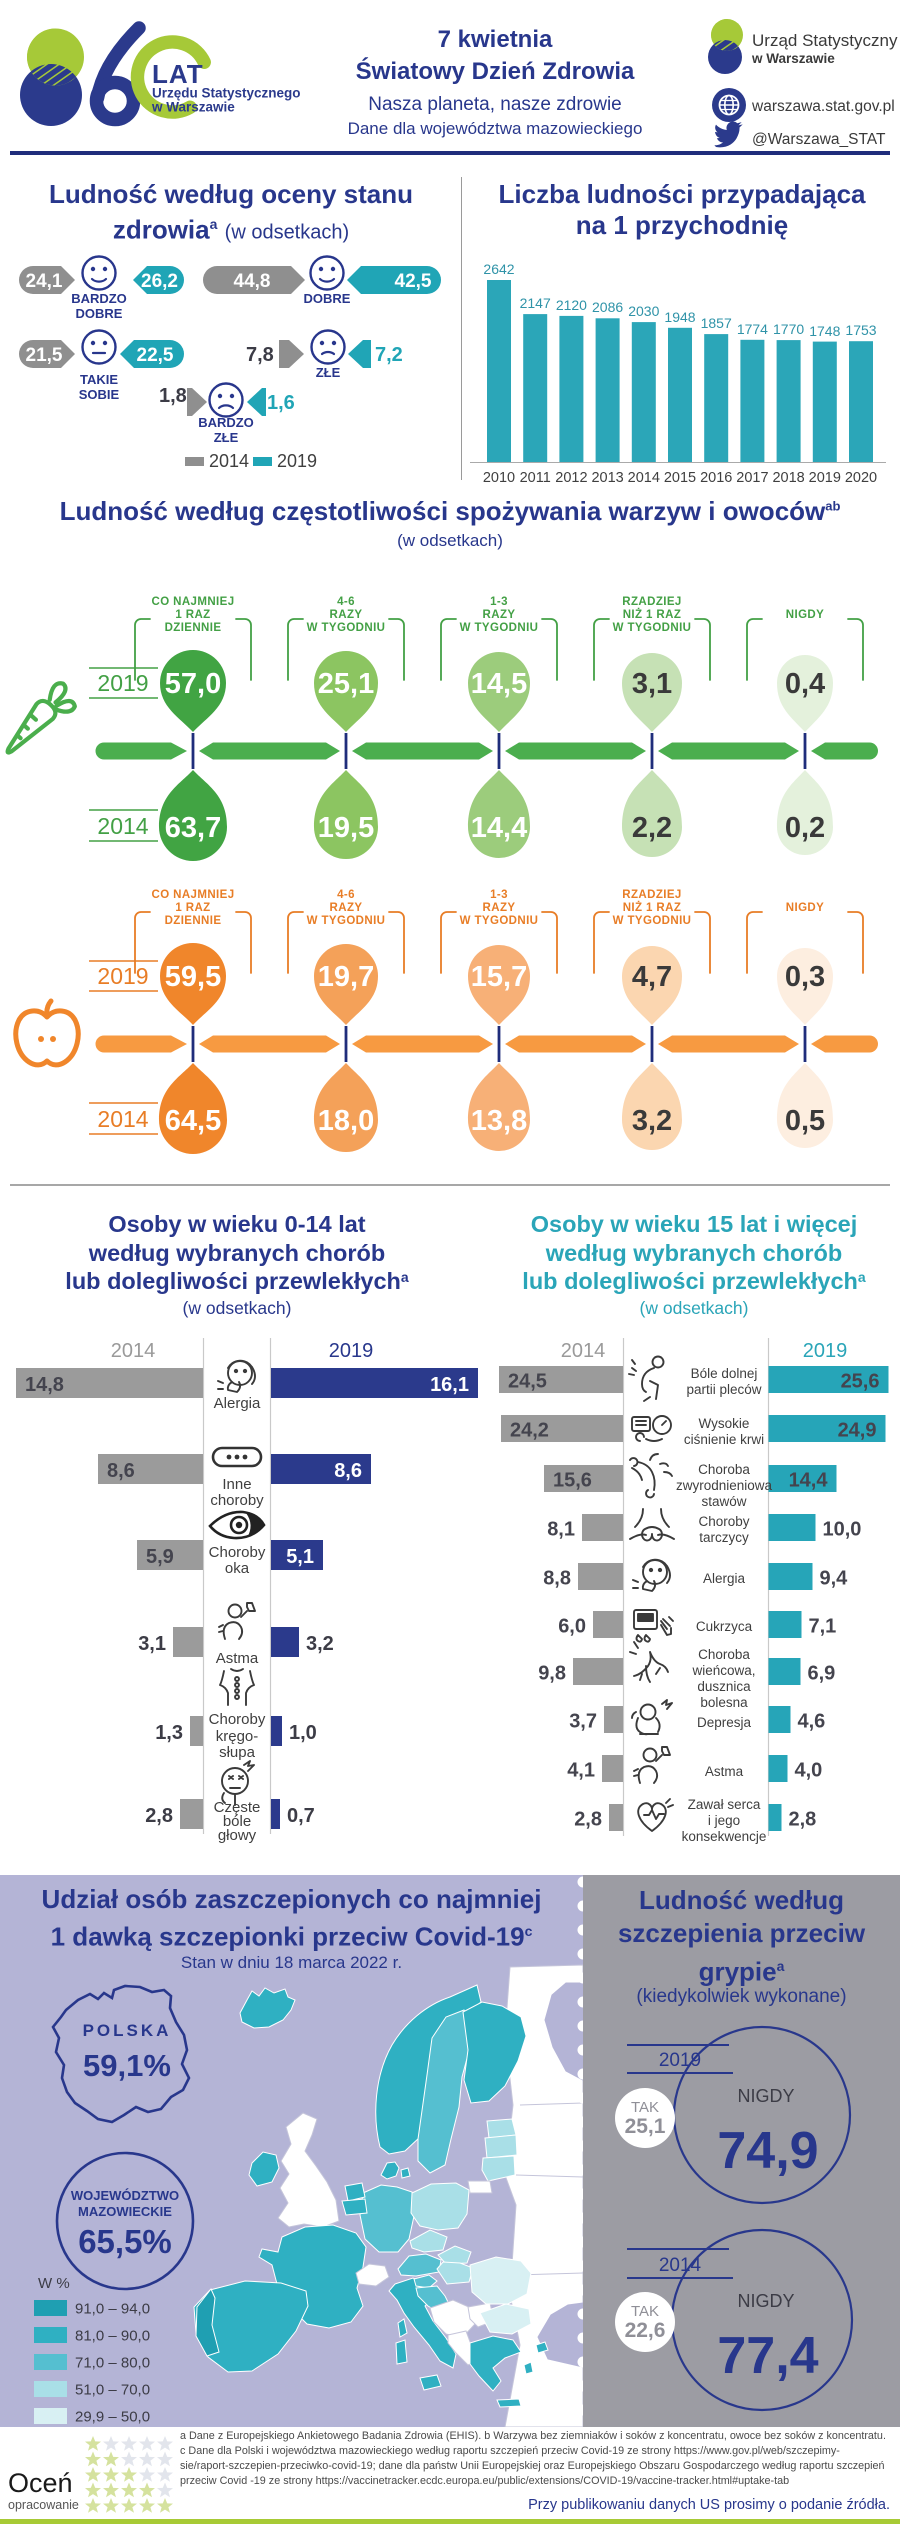 The image size is (900, 2528). I want to click on svg-text: DOBRE, so click(99, 313).